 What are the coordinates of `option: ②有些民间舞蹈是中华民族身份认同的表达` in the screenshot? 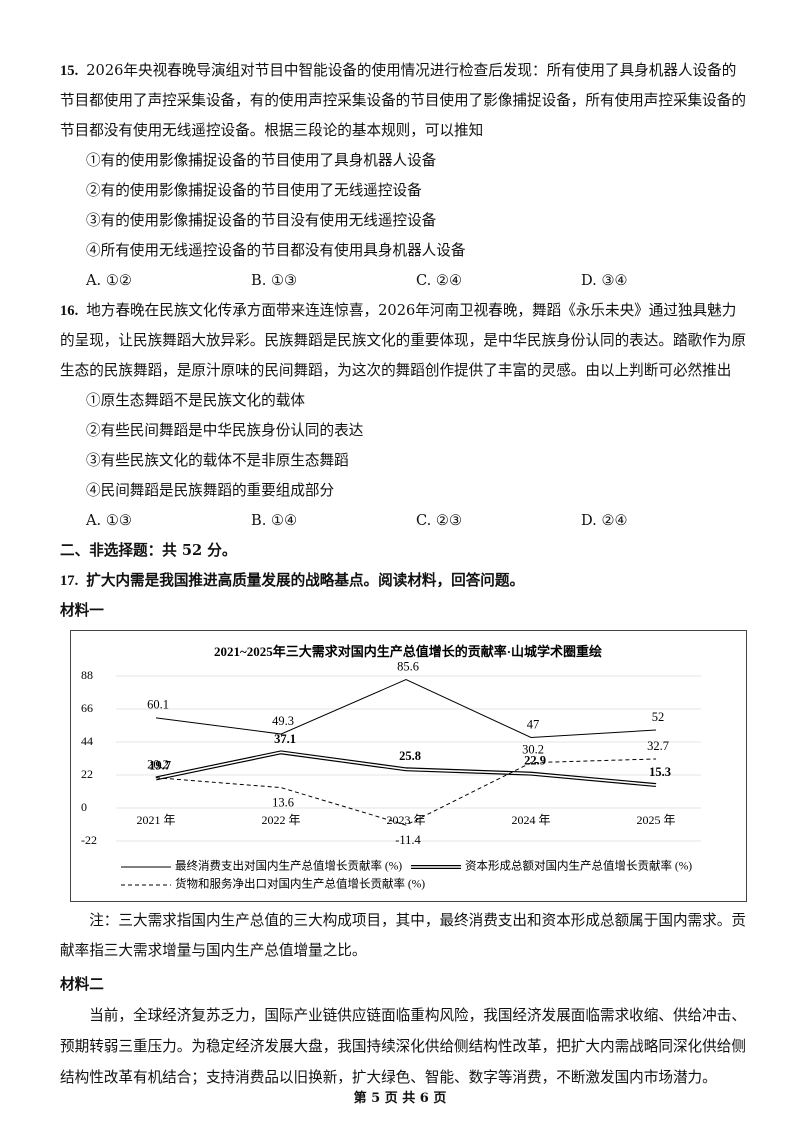 It's located at (225, 430).